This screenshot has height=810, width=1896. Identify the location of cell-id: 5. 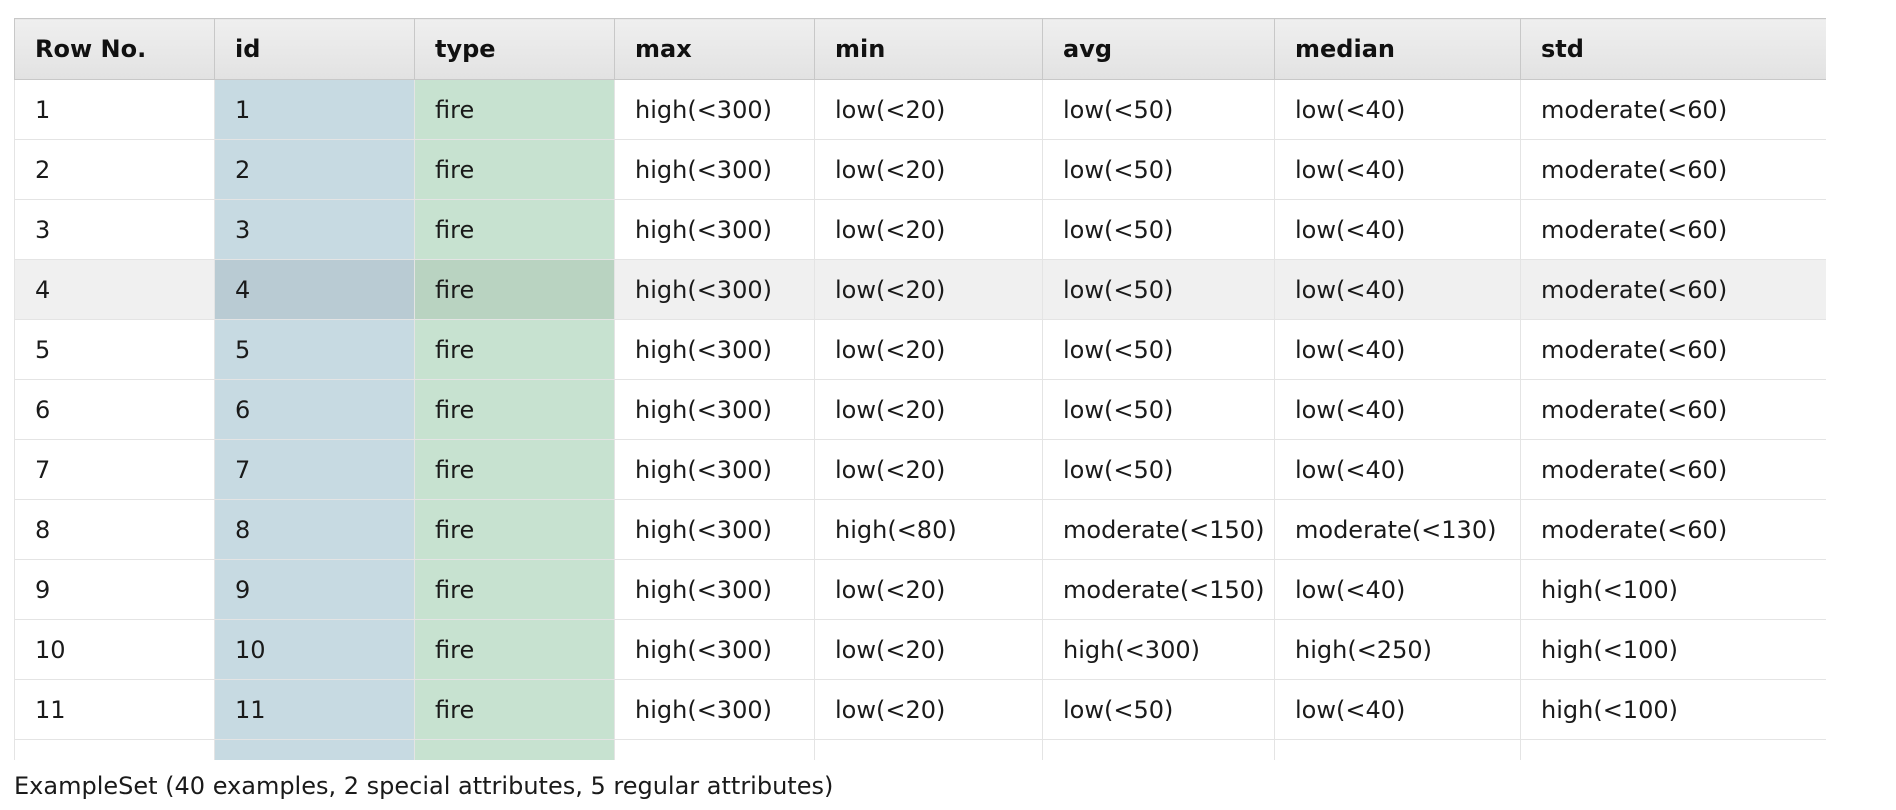
(314, 349).